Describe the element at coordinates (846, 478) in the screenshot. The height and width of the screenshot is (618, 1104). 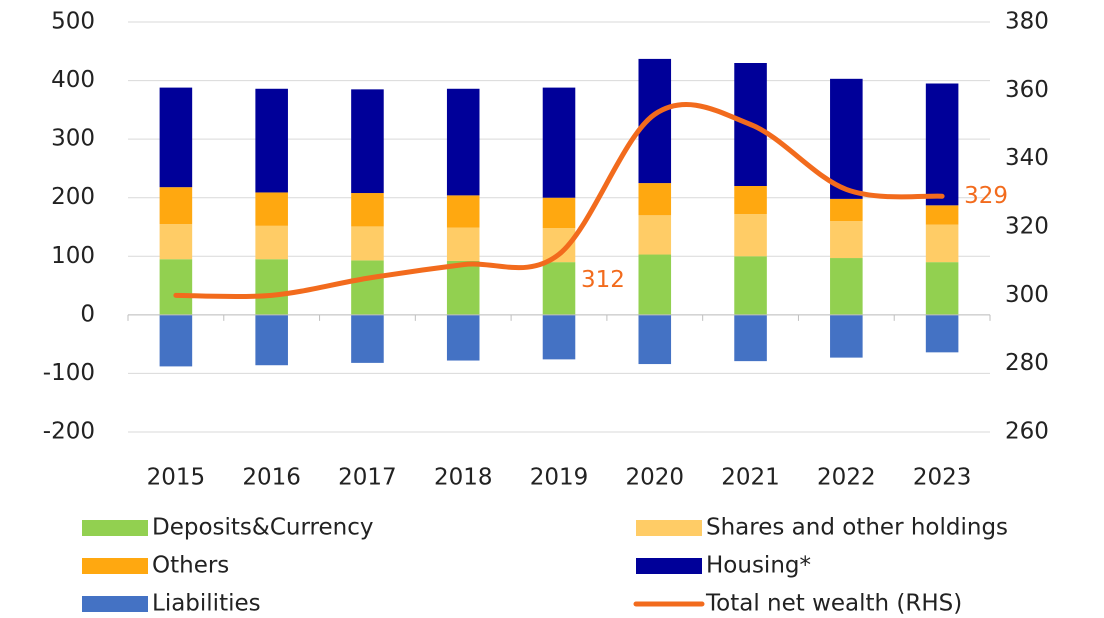
I see `x-tick-label: 2022` at that location.